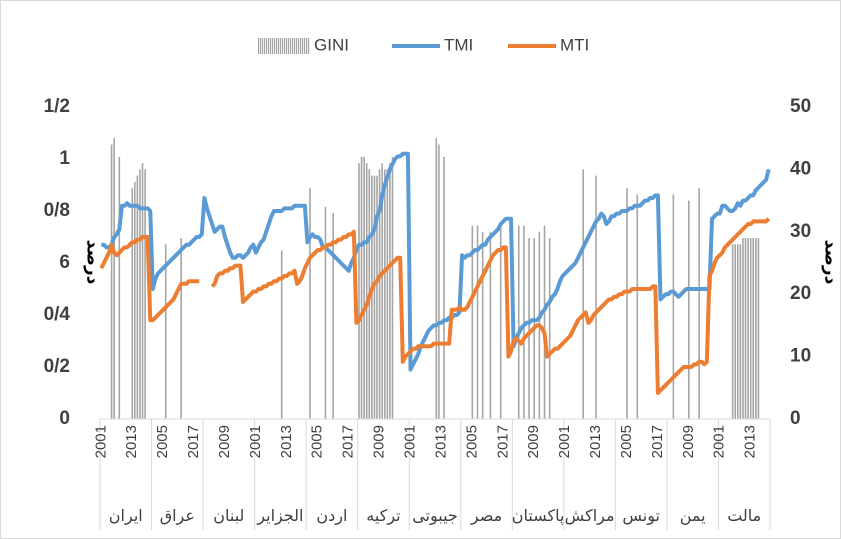  What do you see at coordinates (331, 44) in the screenshot?
I see `legend-label: GINI` at bounding box center [331, 44].